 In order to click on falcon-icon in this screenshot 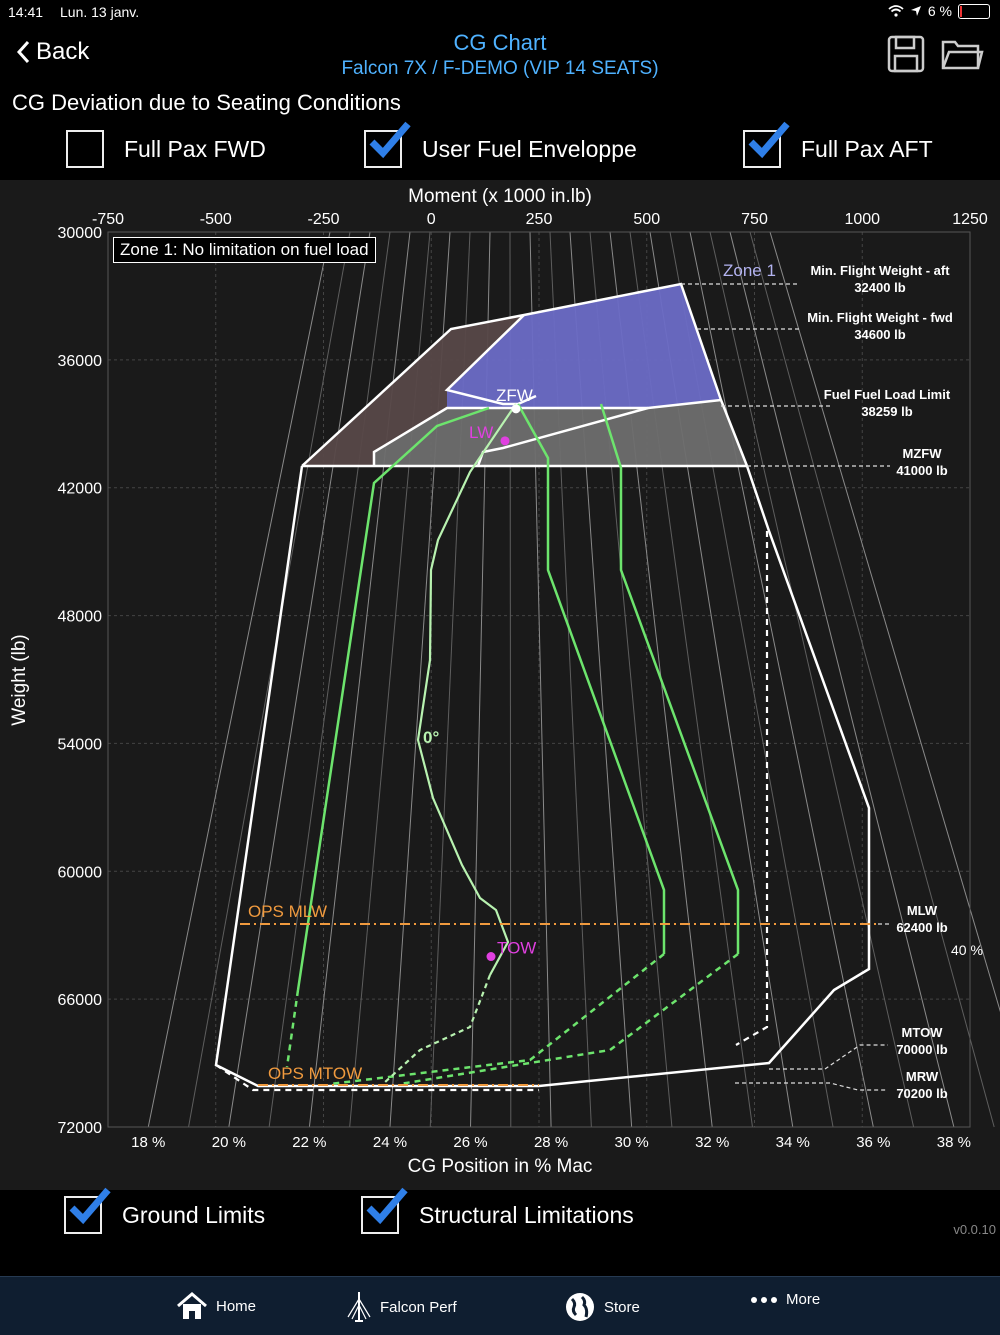, I will do `click(359, 1307)`.